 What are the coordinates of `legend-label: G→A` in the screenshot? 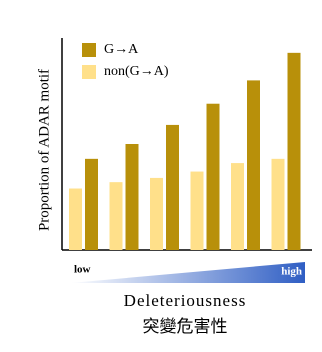 It's located at (121, 49).